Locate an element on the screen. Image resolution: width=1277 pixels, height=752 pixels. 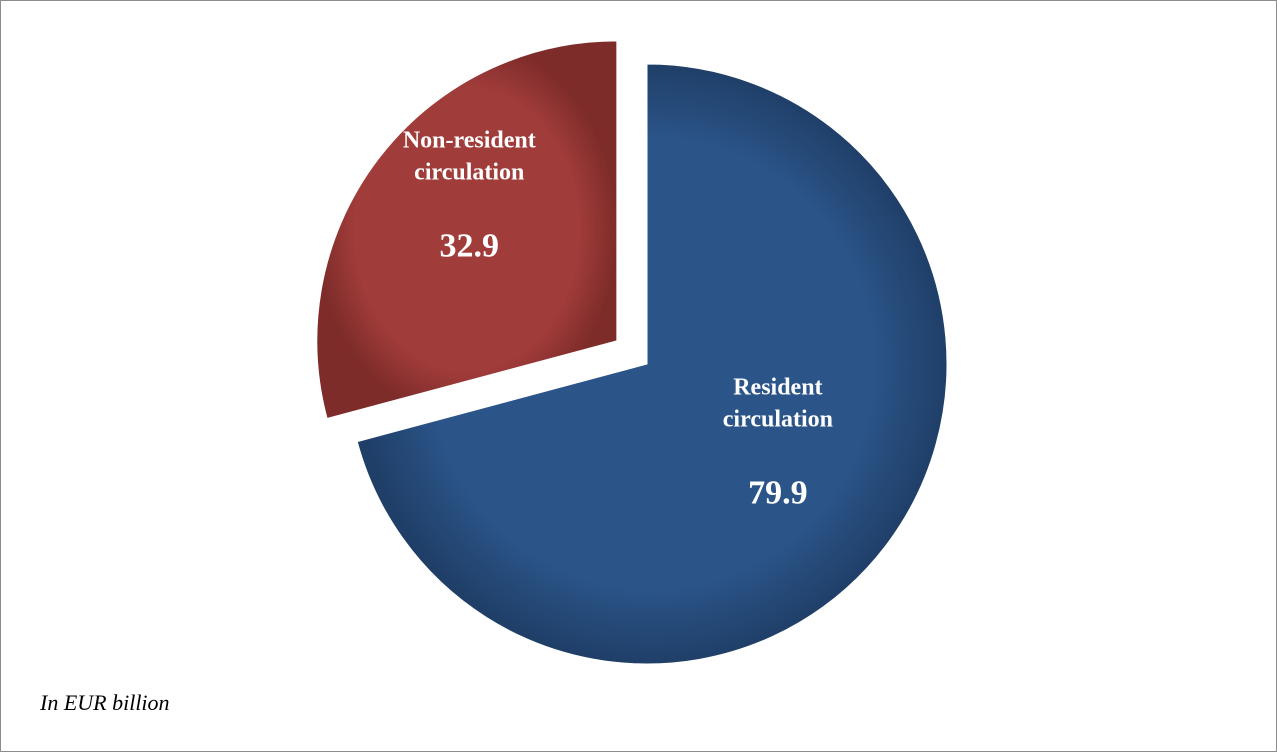
slice-non-resident-label-line: circulation is located at coordinates (469, 173).